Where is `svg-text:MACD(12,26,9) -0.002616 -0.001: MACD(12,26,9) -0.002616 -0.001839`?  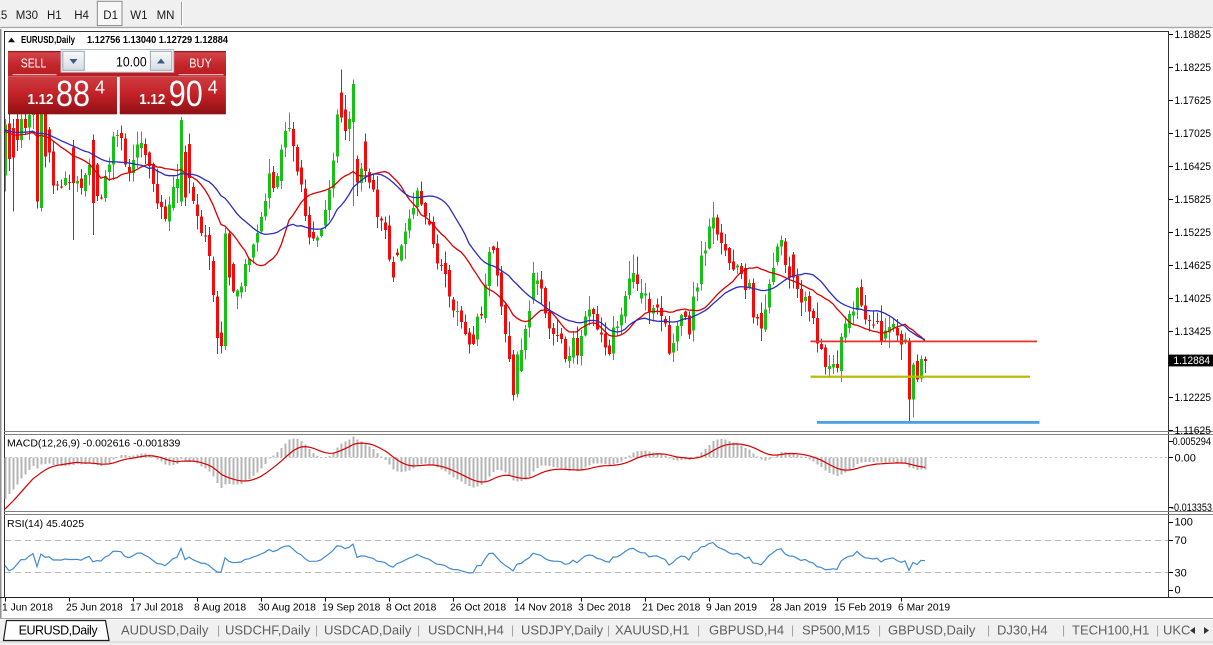
svg-text:MACD(12,26,9) -0.002616 -0.001: MACD(12,26,9) -0.002616 -0.001839 is located at coordinates (94, 444).